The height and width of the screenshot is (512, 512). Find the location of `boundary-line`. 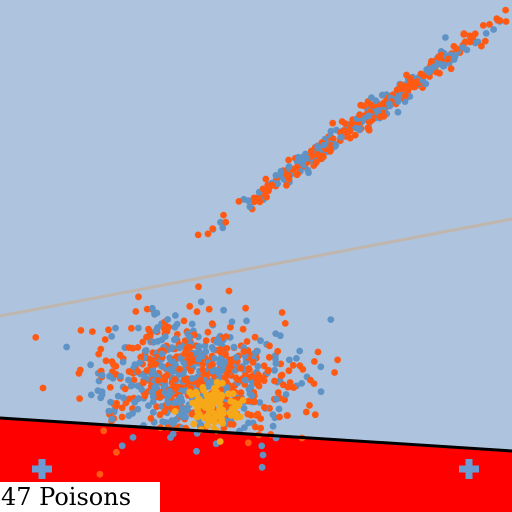

boundary-line is located at coordinates (256, 434).